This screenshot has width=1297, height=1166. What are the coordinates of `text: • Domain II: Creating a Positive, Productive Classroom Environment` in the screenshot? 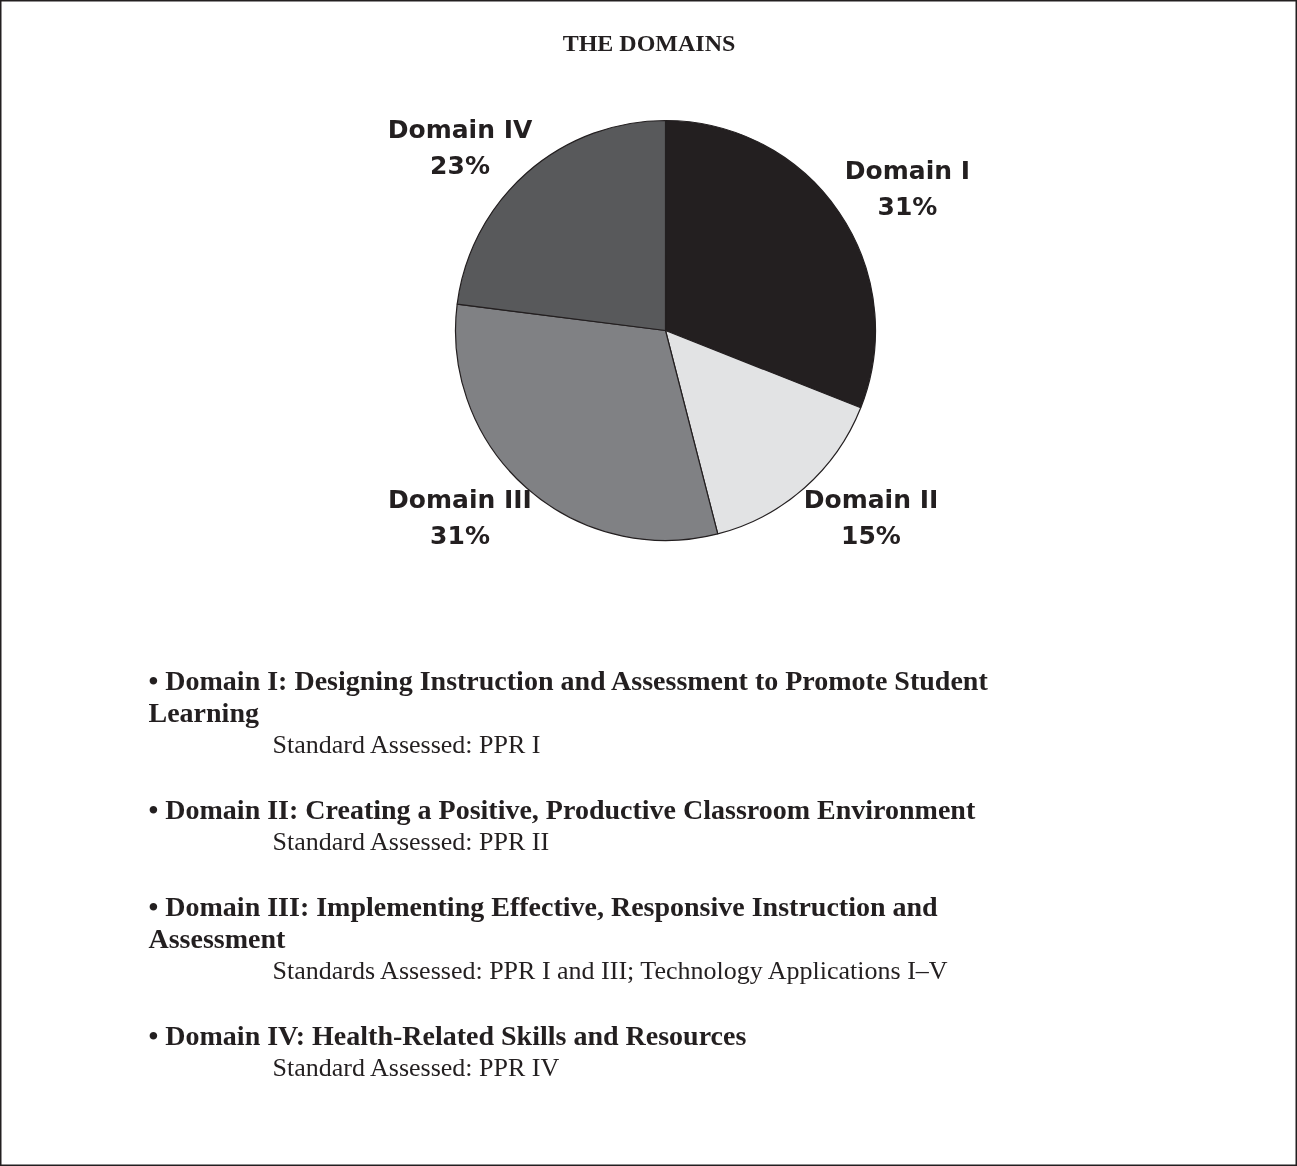 It's located at (562, 809).